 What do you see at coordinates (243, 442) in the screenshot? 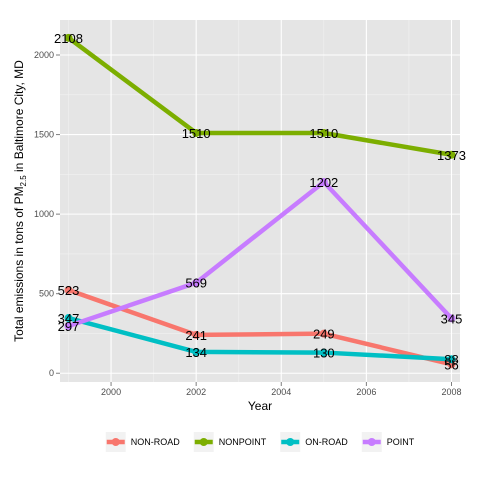
I see `legend-label-nonpoint: NONPOINT` at bounding box center [243, 442].